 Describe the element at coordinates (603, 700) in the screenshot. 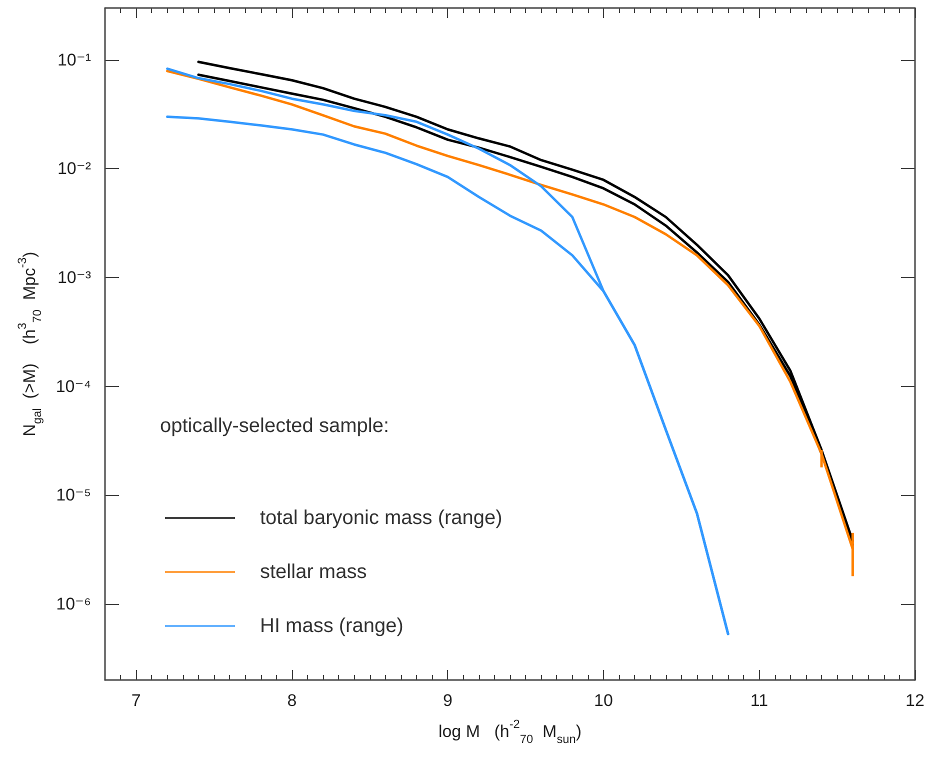

I see `x-tick-label: 10` at that location.